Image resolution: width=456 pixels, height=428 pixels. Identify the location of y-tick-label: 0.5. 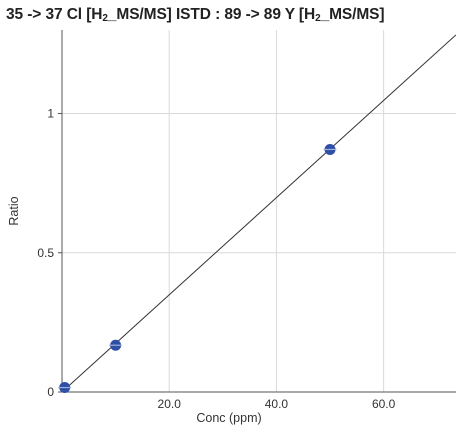
(45, 253).